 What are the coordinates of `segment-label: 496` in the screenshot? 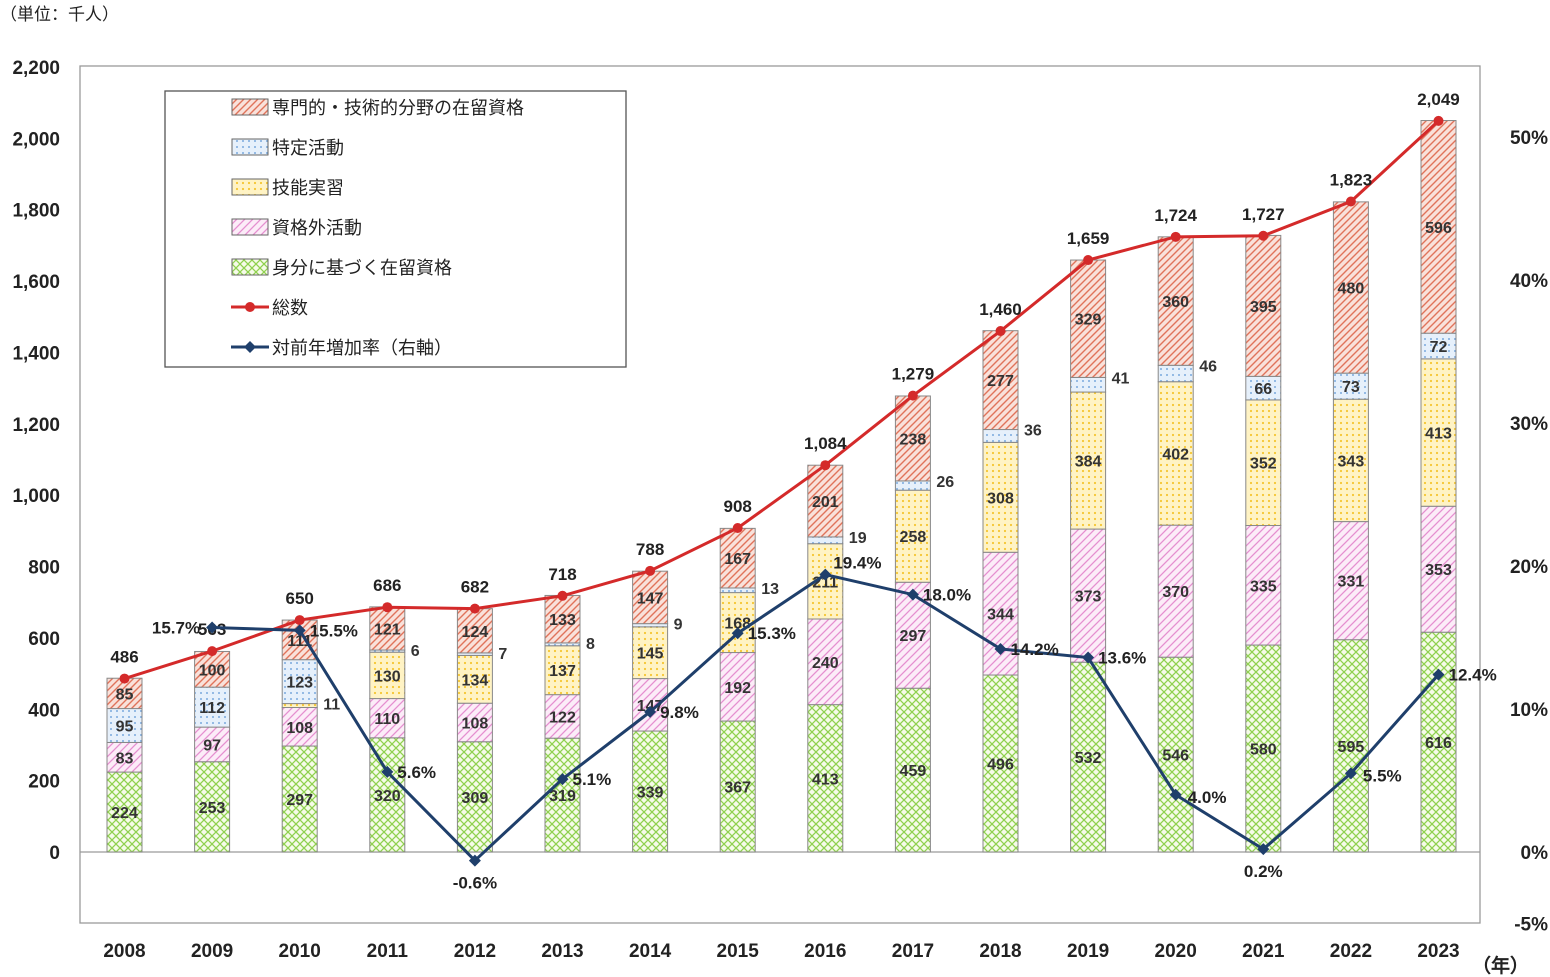 It's located at (1000, 765).